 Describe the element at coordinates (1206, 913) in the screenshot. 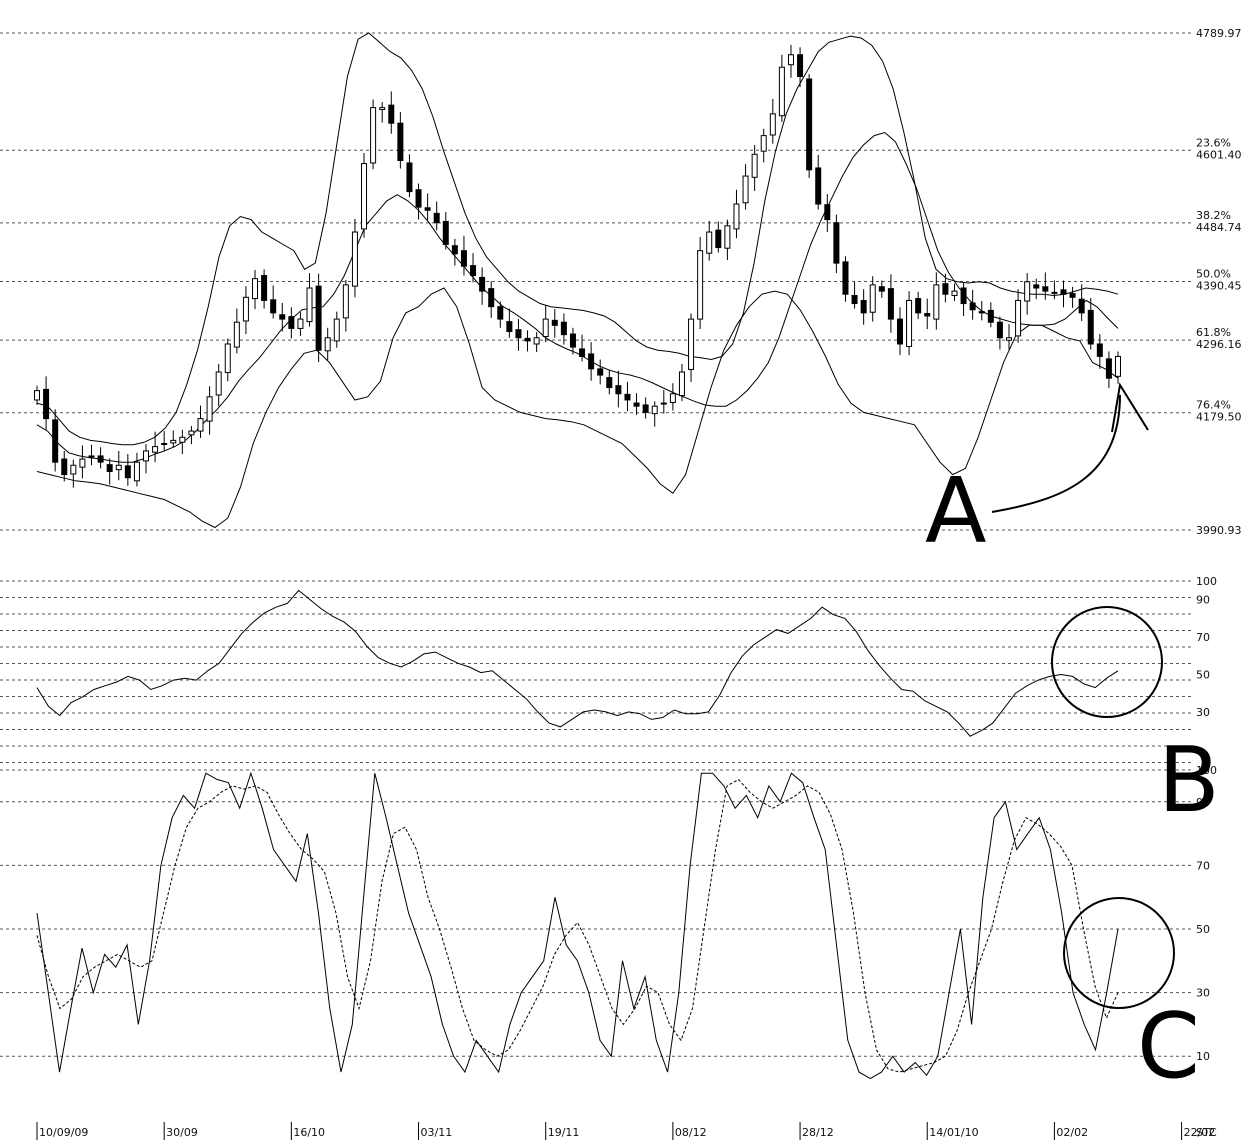

I see `stochastic-axis-labels: 100 90 70 50 30 10` at that location.